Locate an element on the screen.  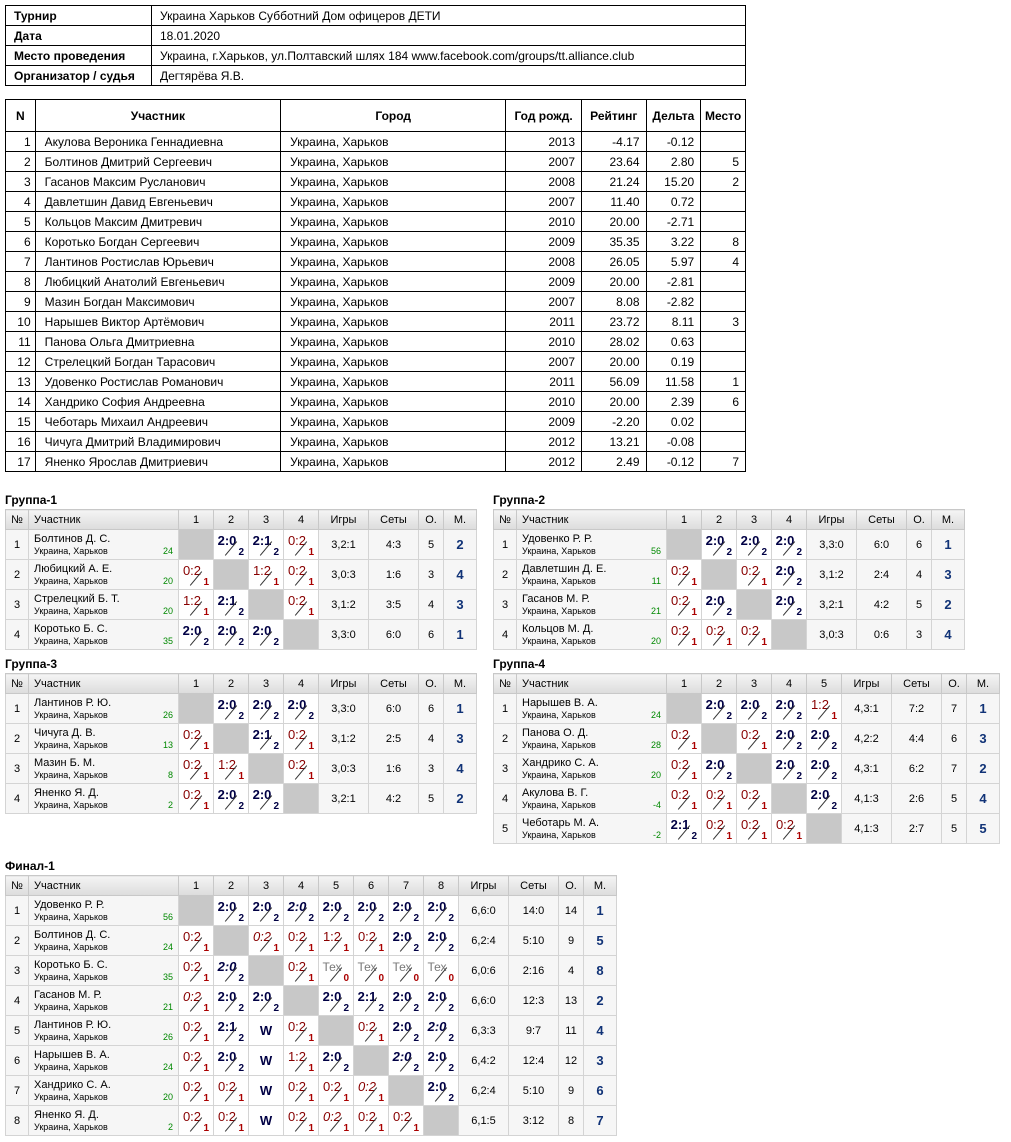
column-header: Место is located at coordinates (723, 115).